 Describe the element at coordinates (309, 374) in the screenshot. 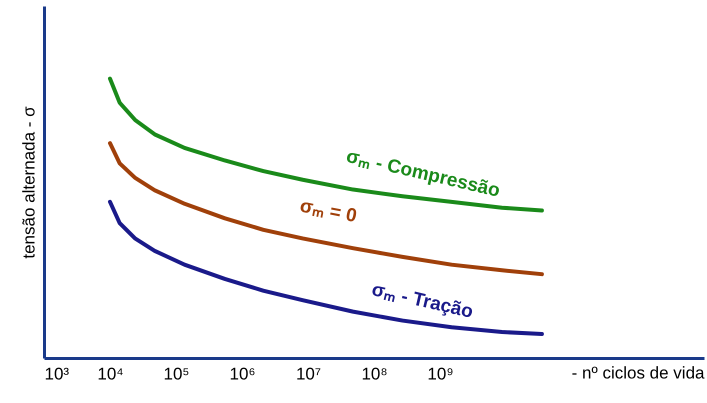

I see `x-tick-label: 10⁷` at that location.